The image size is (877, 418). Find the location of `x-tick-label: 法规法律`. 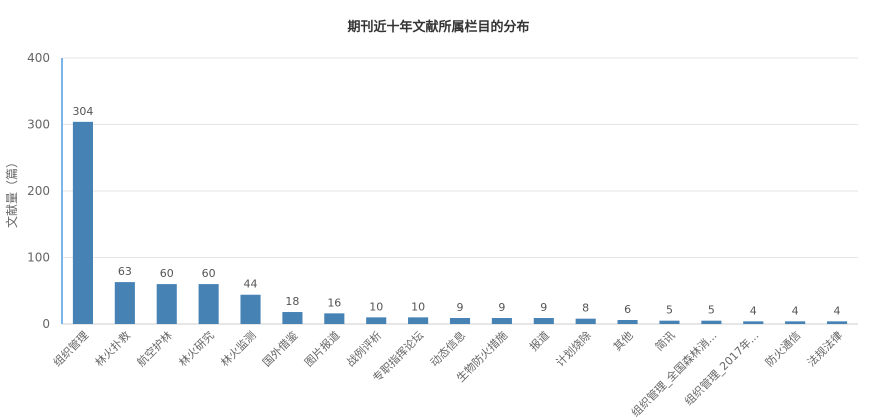

x-tick-label: 法规法律 is located at coordinates (824, 348).